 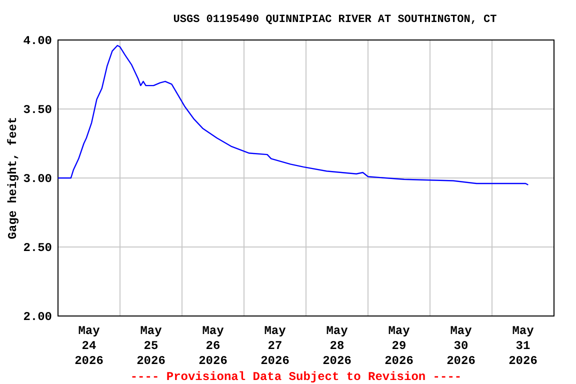 I want to click on x-tick-label: May 25 2026, so click(x=151, y=346).